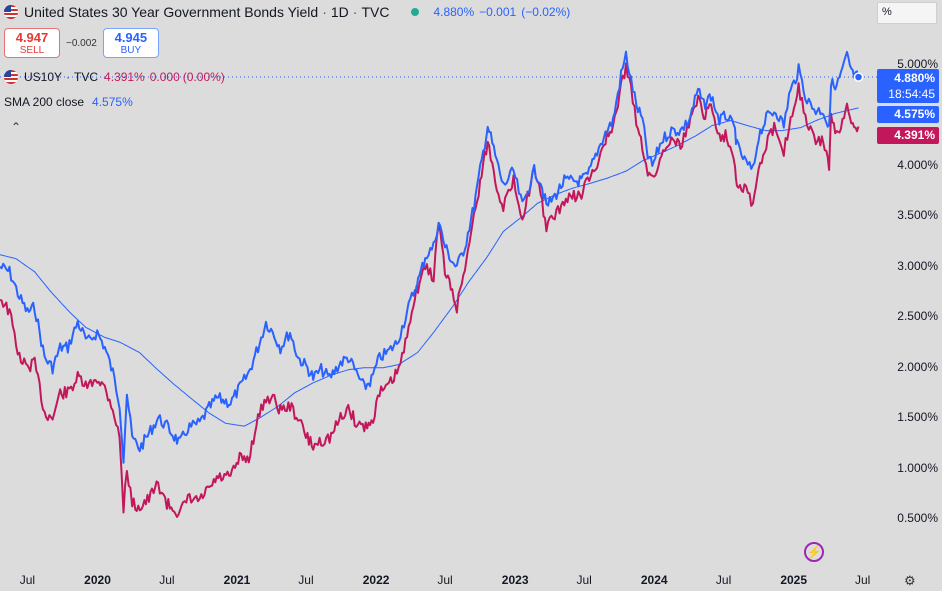 This screenshot has height=591, width=942. Describe the element at coordinates (339, 12) in the screenshot. I see `interval-label: 1D` at that location.